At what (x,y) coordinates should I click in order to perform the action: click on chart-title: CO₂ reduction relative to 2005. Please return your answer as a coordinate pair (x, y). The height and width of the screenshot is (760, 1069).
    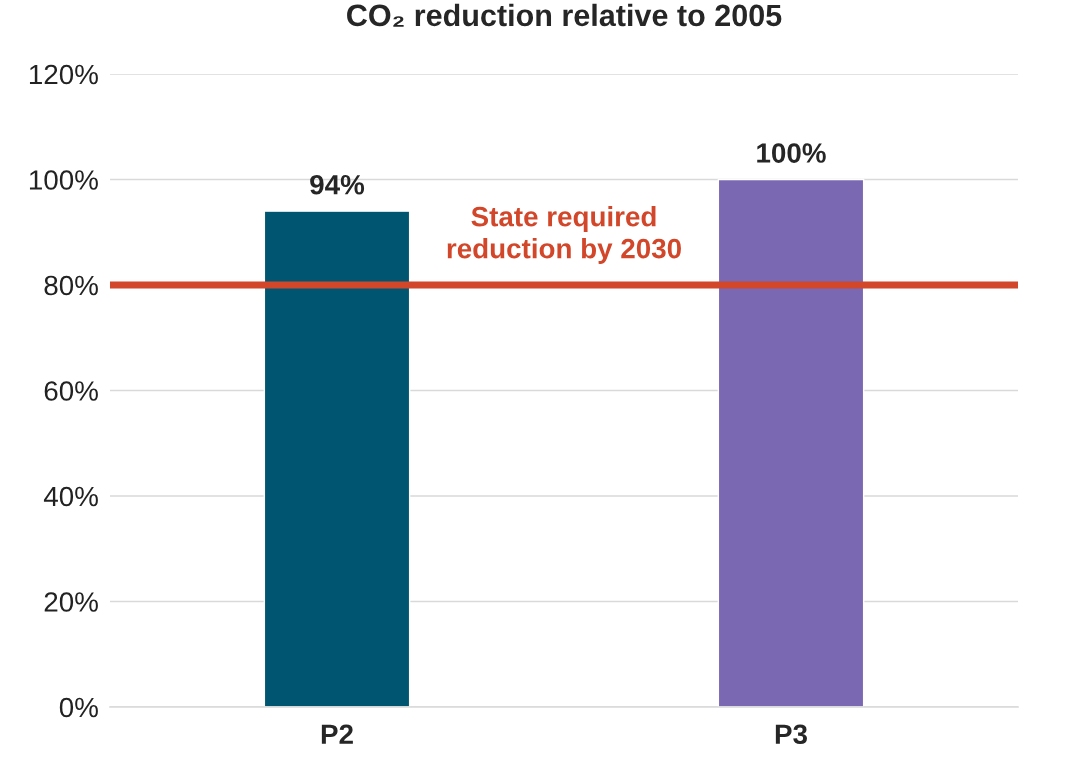
    Looking at the image, I should click on (564, 15).